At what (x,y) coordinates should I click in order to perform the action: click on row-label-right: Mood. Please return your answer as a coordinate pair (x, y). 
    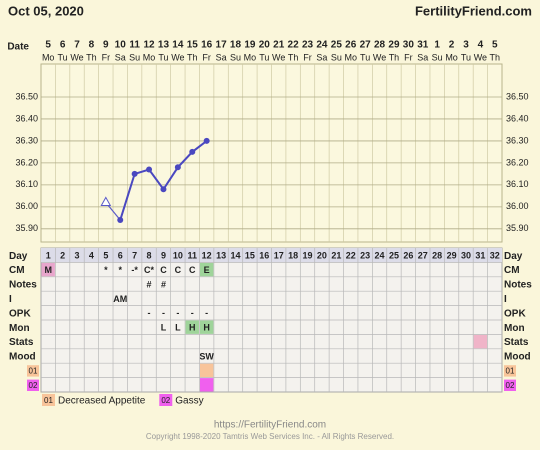
    Looking at the image, I should click on (517, 357).